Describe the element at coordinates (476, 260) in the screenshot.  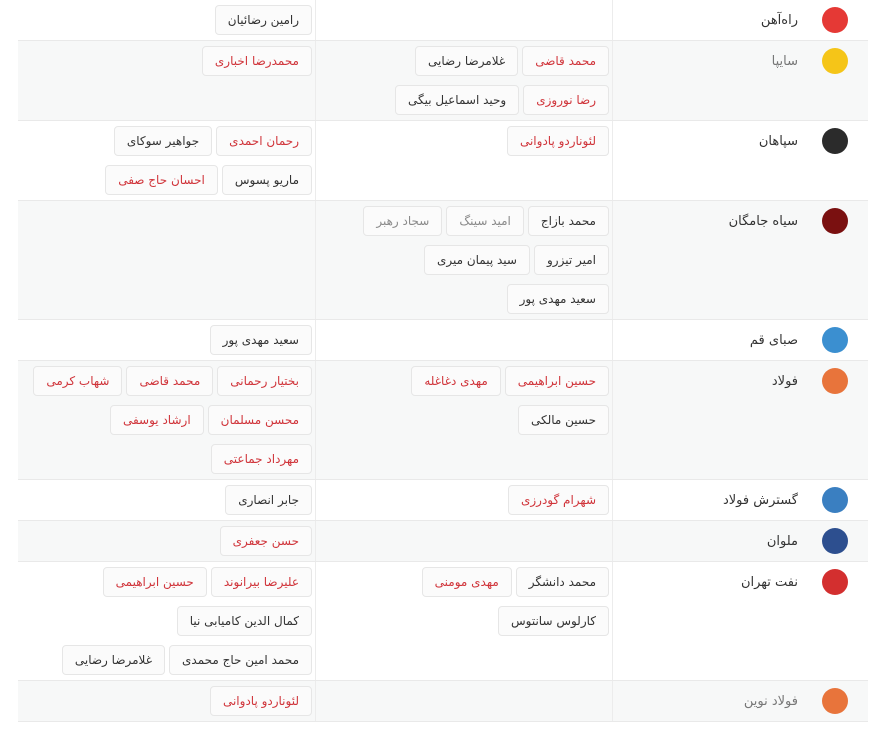
I see `player-tag: سید پیمان میری` at that location.